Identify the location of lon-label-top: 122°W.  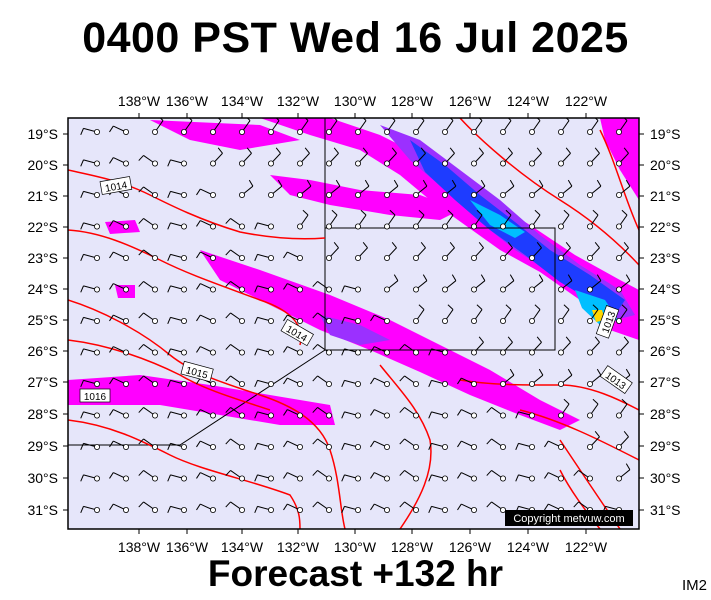
(586, 101).